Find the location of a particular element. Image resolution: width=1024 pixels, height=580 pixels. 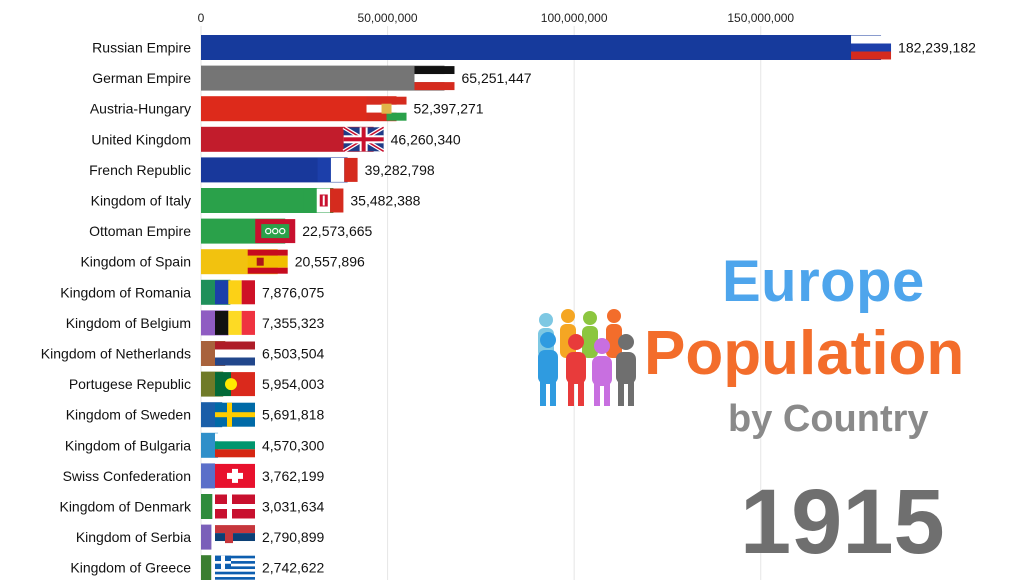

category-label: Russian Empire is located at coordinates (141, 48).